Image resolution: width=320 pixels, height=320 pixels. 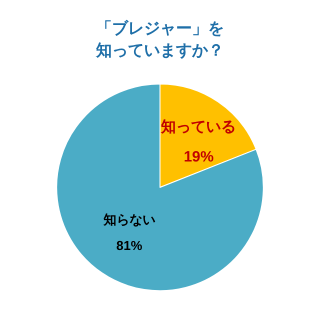 I want to click on slice-label: 知っている, so click(x=198, y=127).